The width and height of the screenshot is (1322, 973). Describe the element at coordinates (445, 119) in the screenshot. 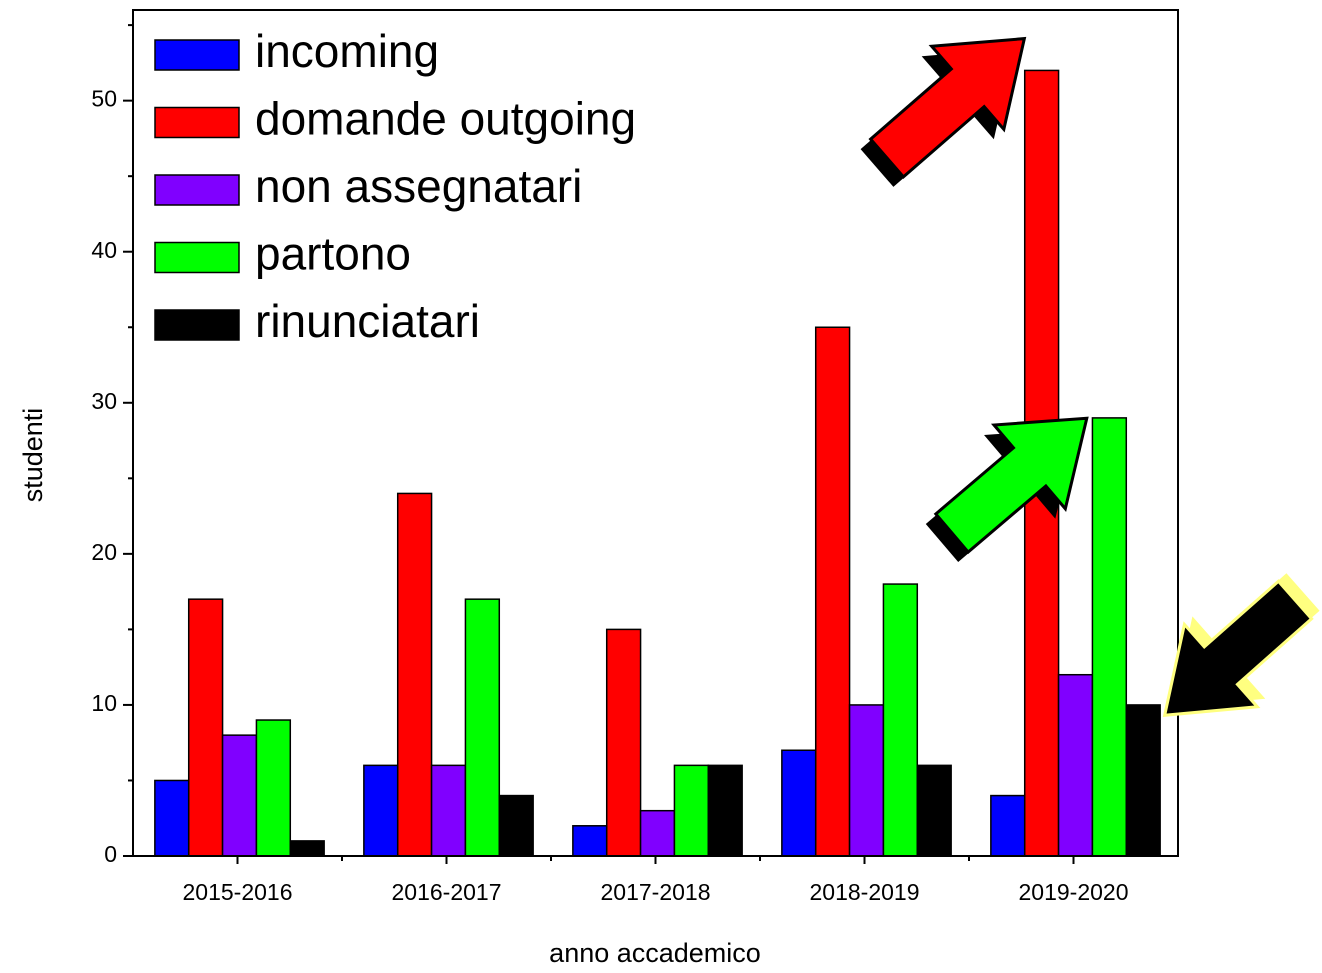

I see `legend-label: domande outgoing` at that location.